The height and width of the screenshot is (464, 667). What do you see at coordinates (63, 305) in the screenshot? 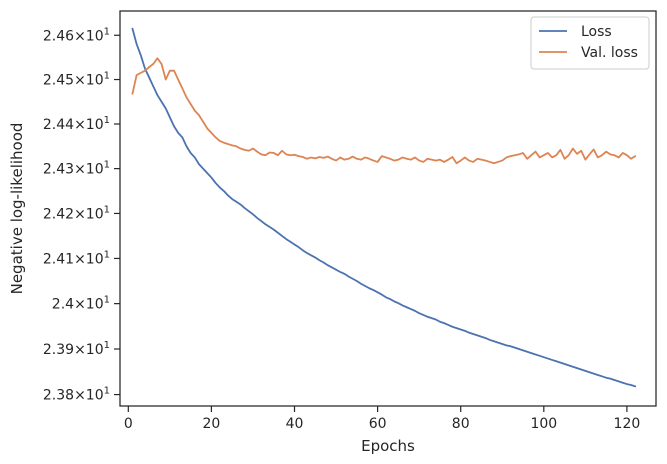
I see `y-tick-mantissa: 2.4` at bounding box center [63, 305].